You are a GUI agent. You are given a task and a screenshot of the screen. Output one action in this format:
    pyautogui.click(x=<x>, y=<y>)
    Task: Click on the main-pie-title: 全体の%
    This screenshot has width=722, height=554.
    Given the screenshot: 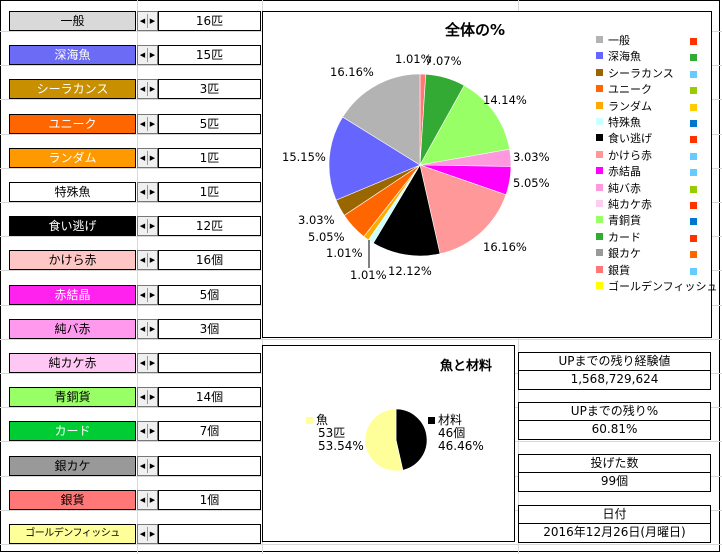 What is the action you would take?
    pyautogui.click(x=475, y=30)
    